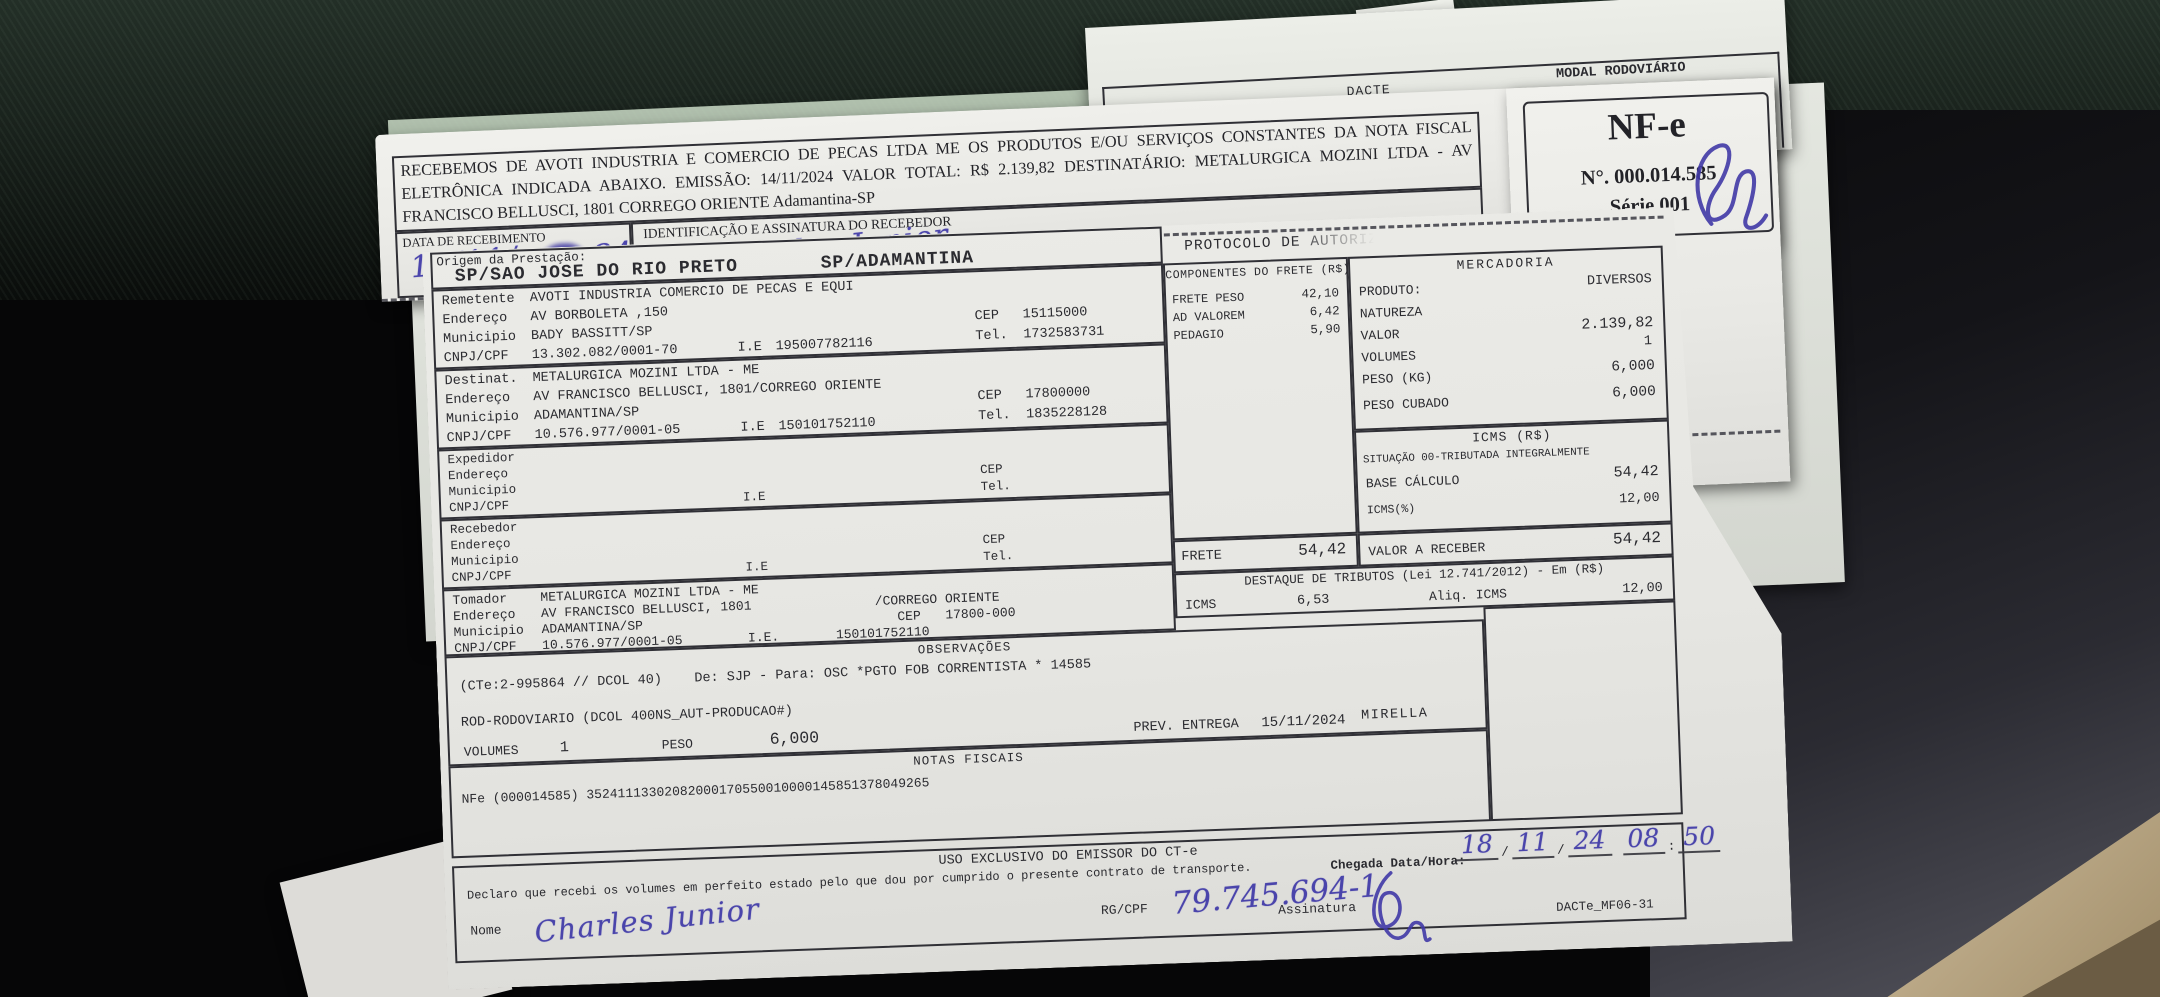 This screenshot has height=997, width=2160. I want to click on mercadoria-natureza-label: NATUREZA, so click(1391, 313).